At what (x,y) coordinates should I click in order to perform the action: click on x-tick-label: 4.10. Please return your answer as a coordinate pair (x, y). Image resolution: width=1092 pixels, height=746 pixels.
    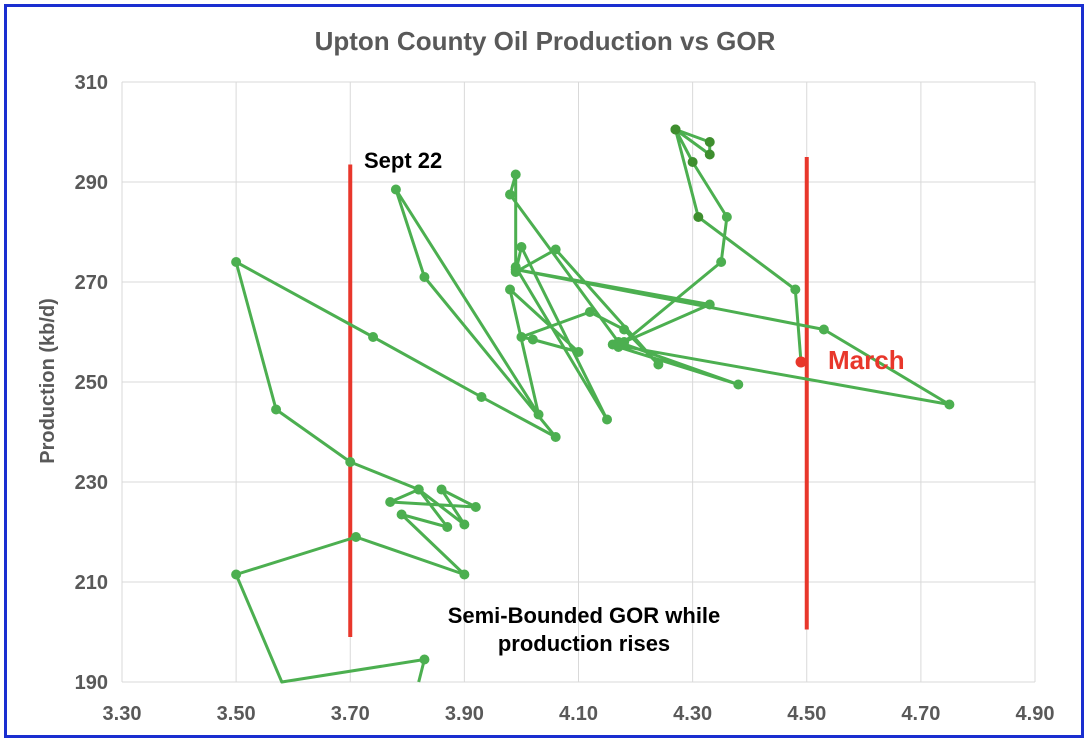
    Looking at the image, I should click on (578, 714).